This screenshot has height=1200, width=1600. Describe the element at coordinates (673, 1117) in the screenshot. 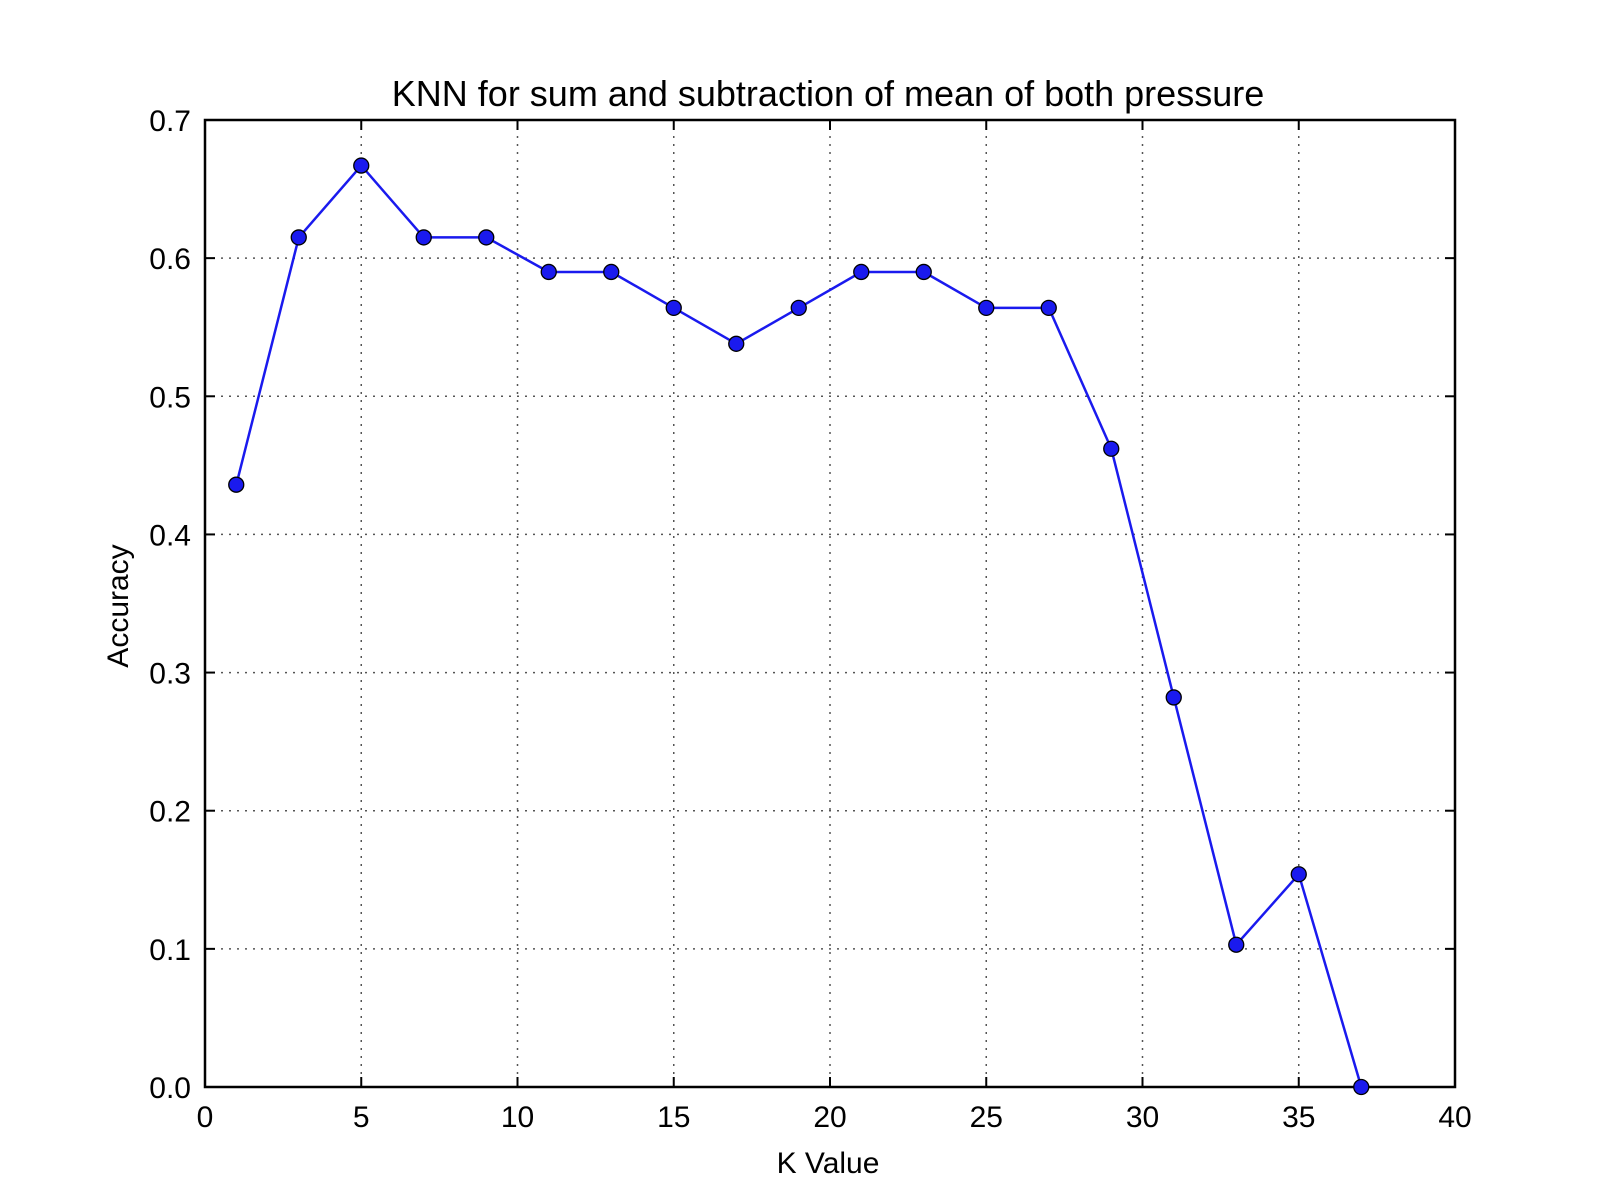

I see `x-tick-label: 15` at that location.